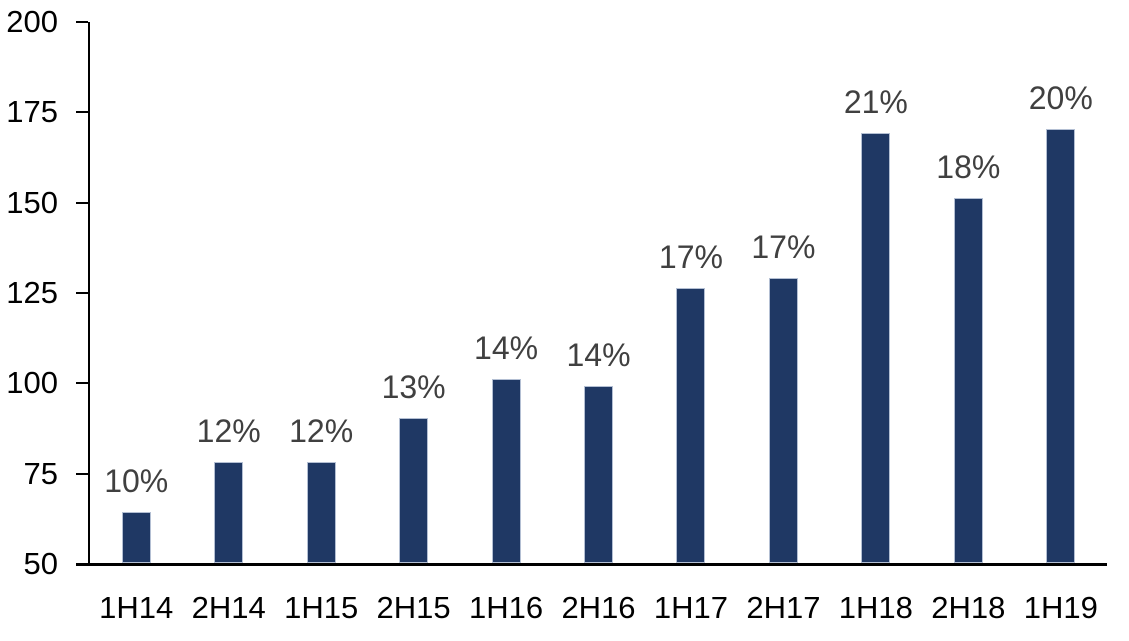 The image size is (1129, 641). I want to click on y-tick-label: 100, so click(32, 383).